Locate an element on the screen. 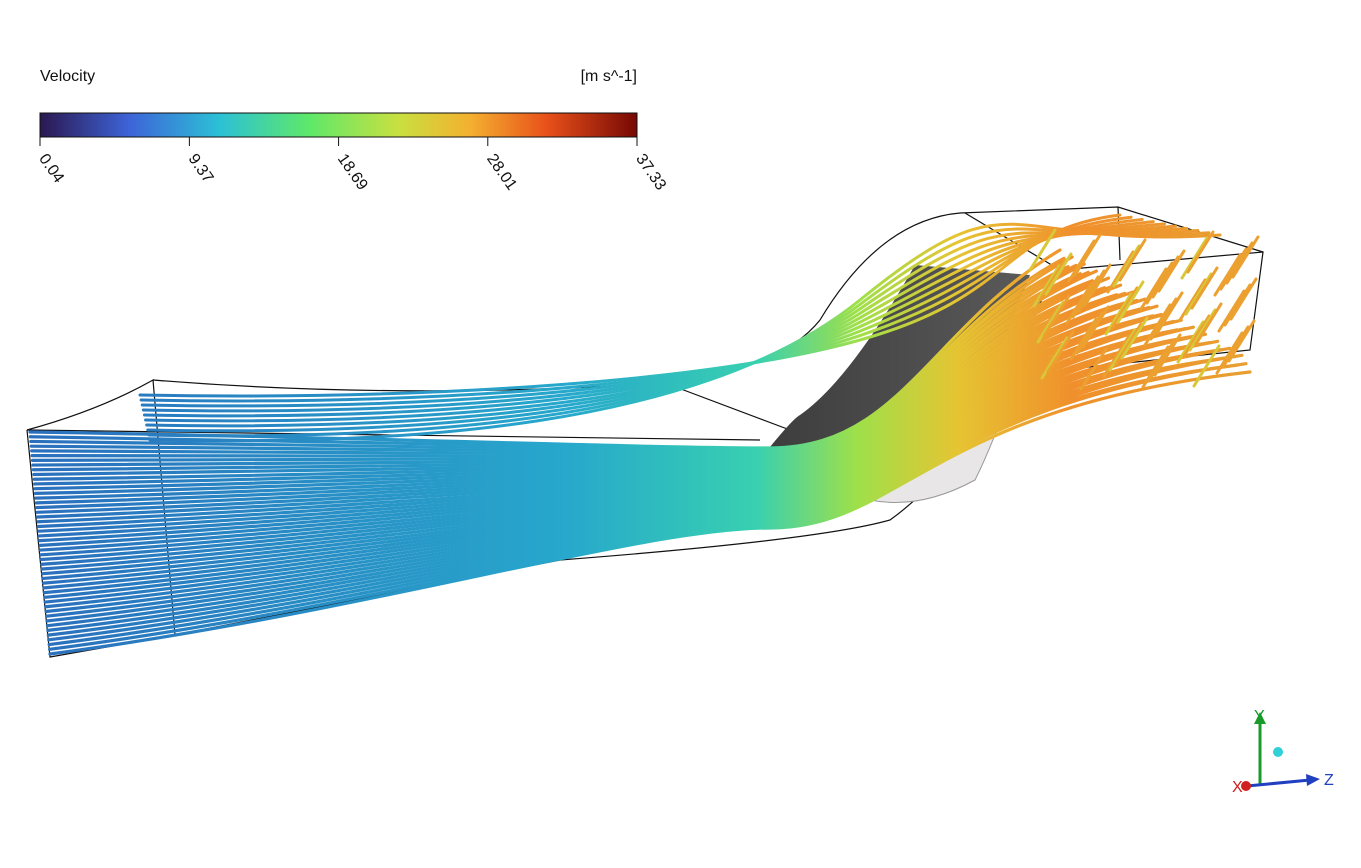 The image size is (1361, 868). axis-triad: Y Z X is located at coordinates (1283, 752).